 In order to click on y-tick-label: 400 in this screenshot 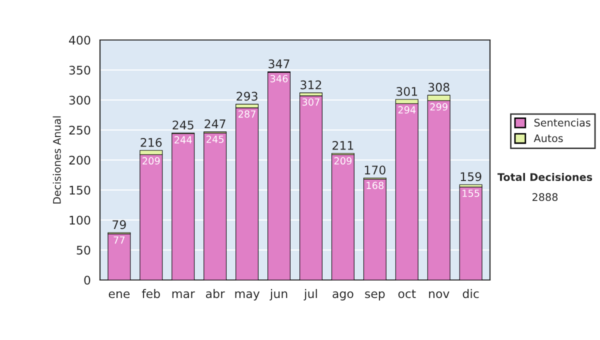, I will do `click(79, 40)`.